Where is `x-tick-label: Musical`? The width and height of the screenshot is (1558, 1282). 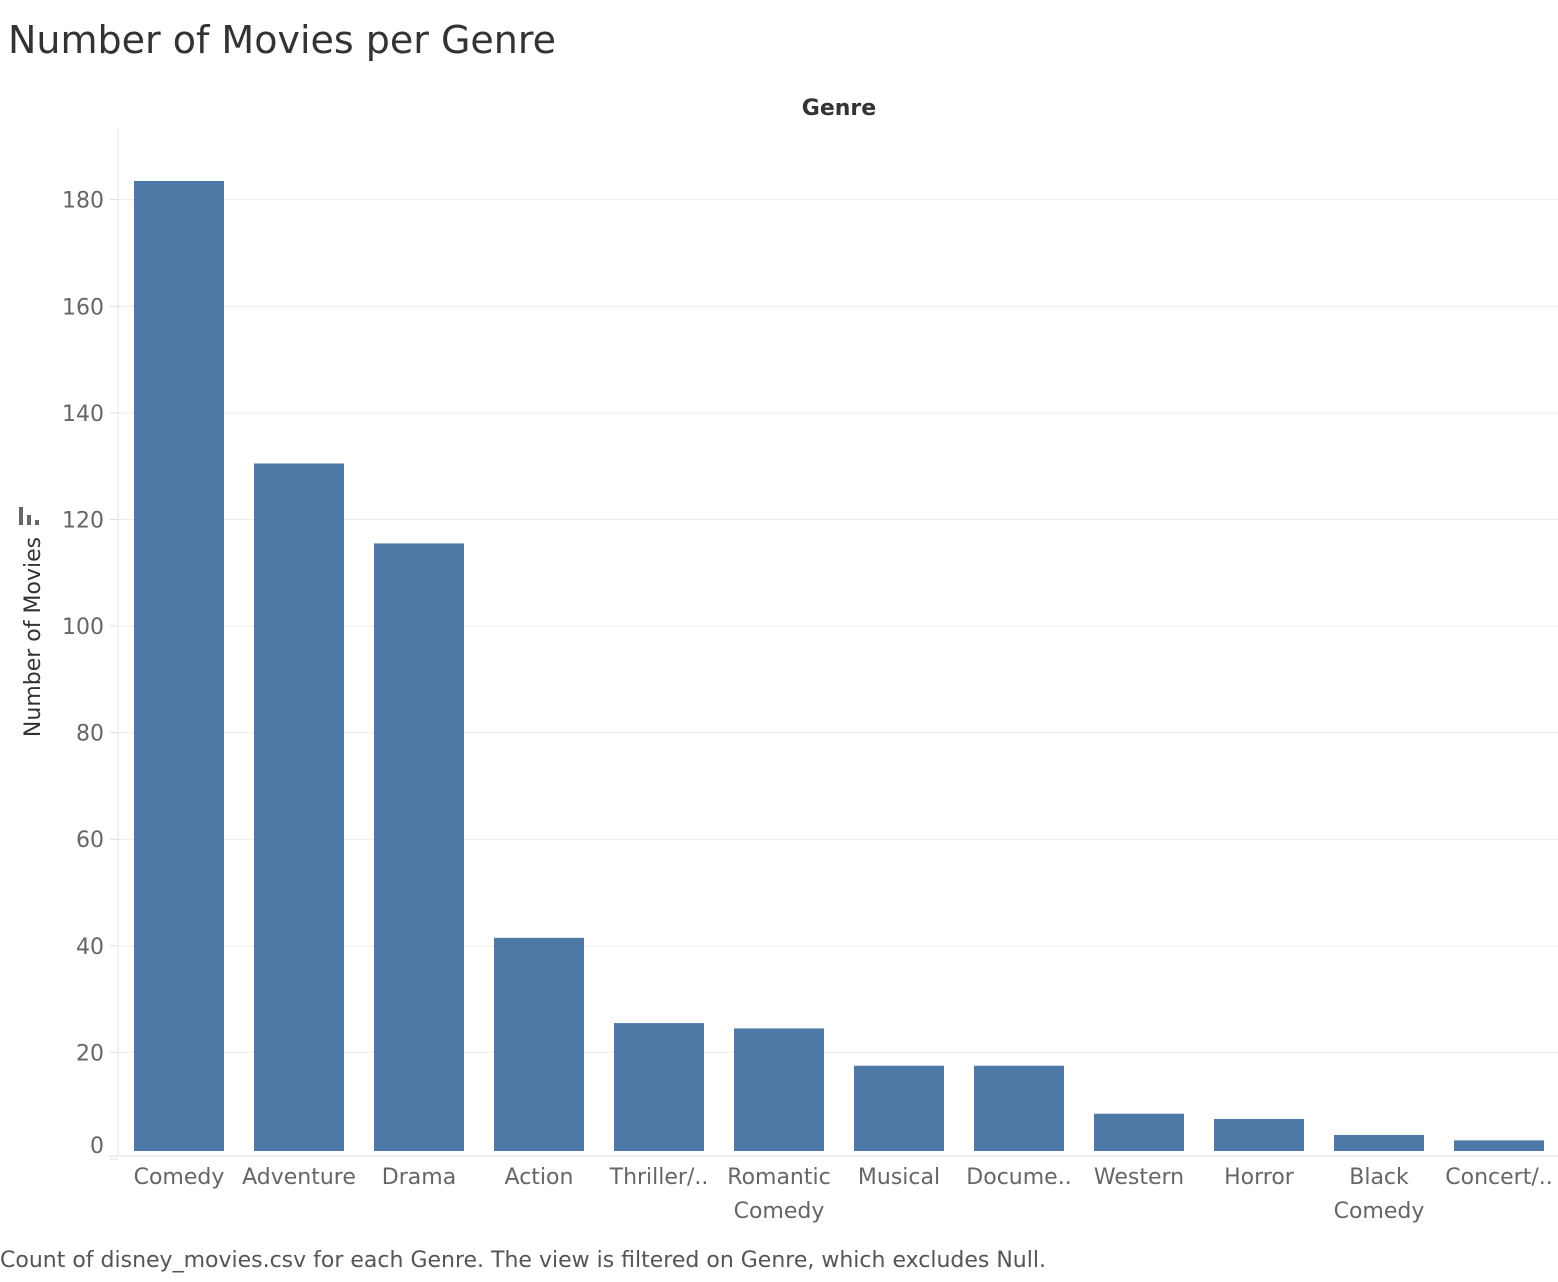 x-tick-label: Musical is located at coordinates (899, 1177).